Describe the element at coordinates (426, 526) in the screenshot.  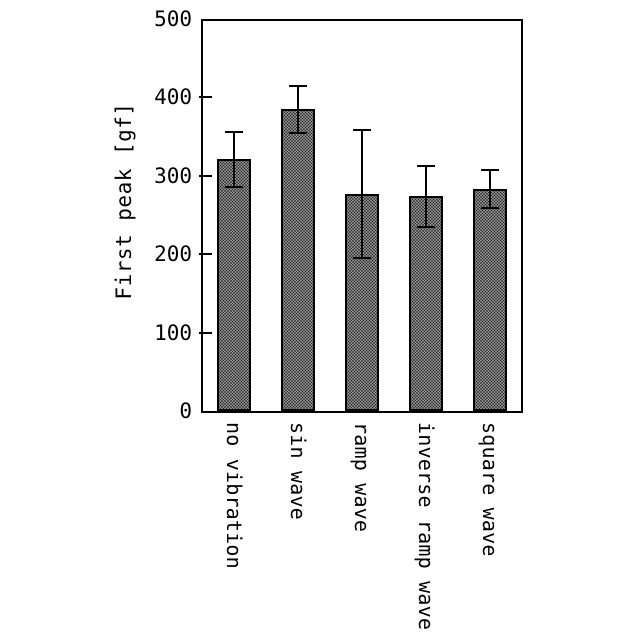
I see `x-tick-label: inverse ramp wave` at that location.